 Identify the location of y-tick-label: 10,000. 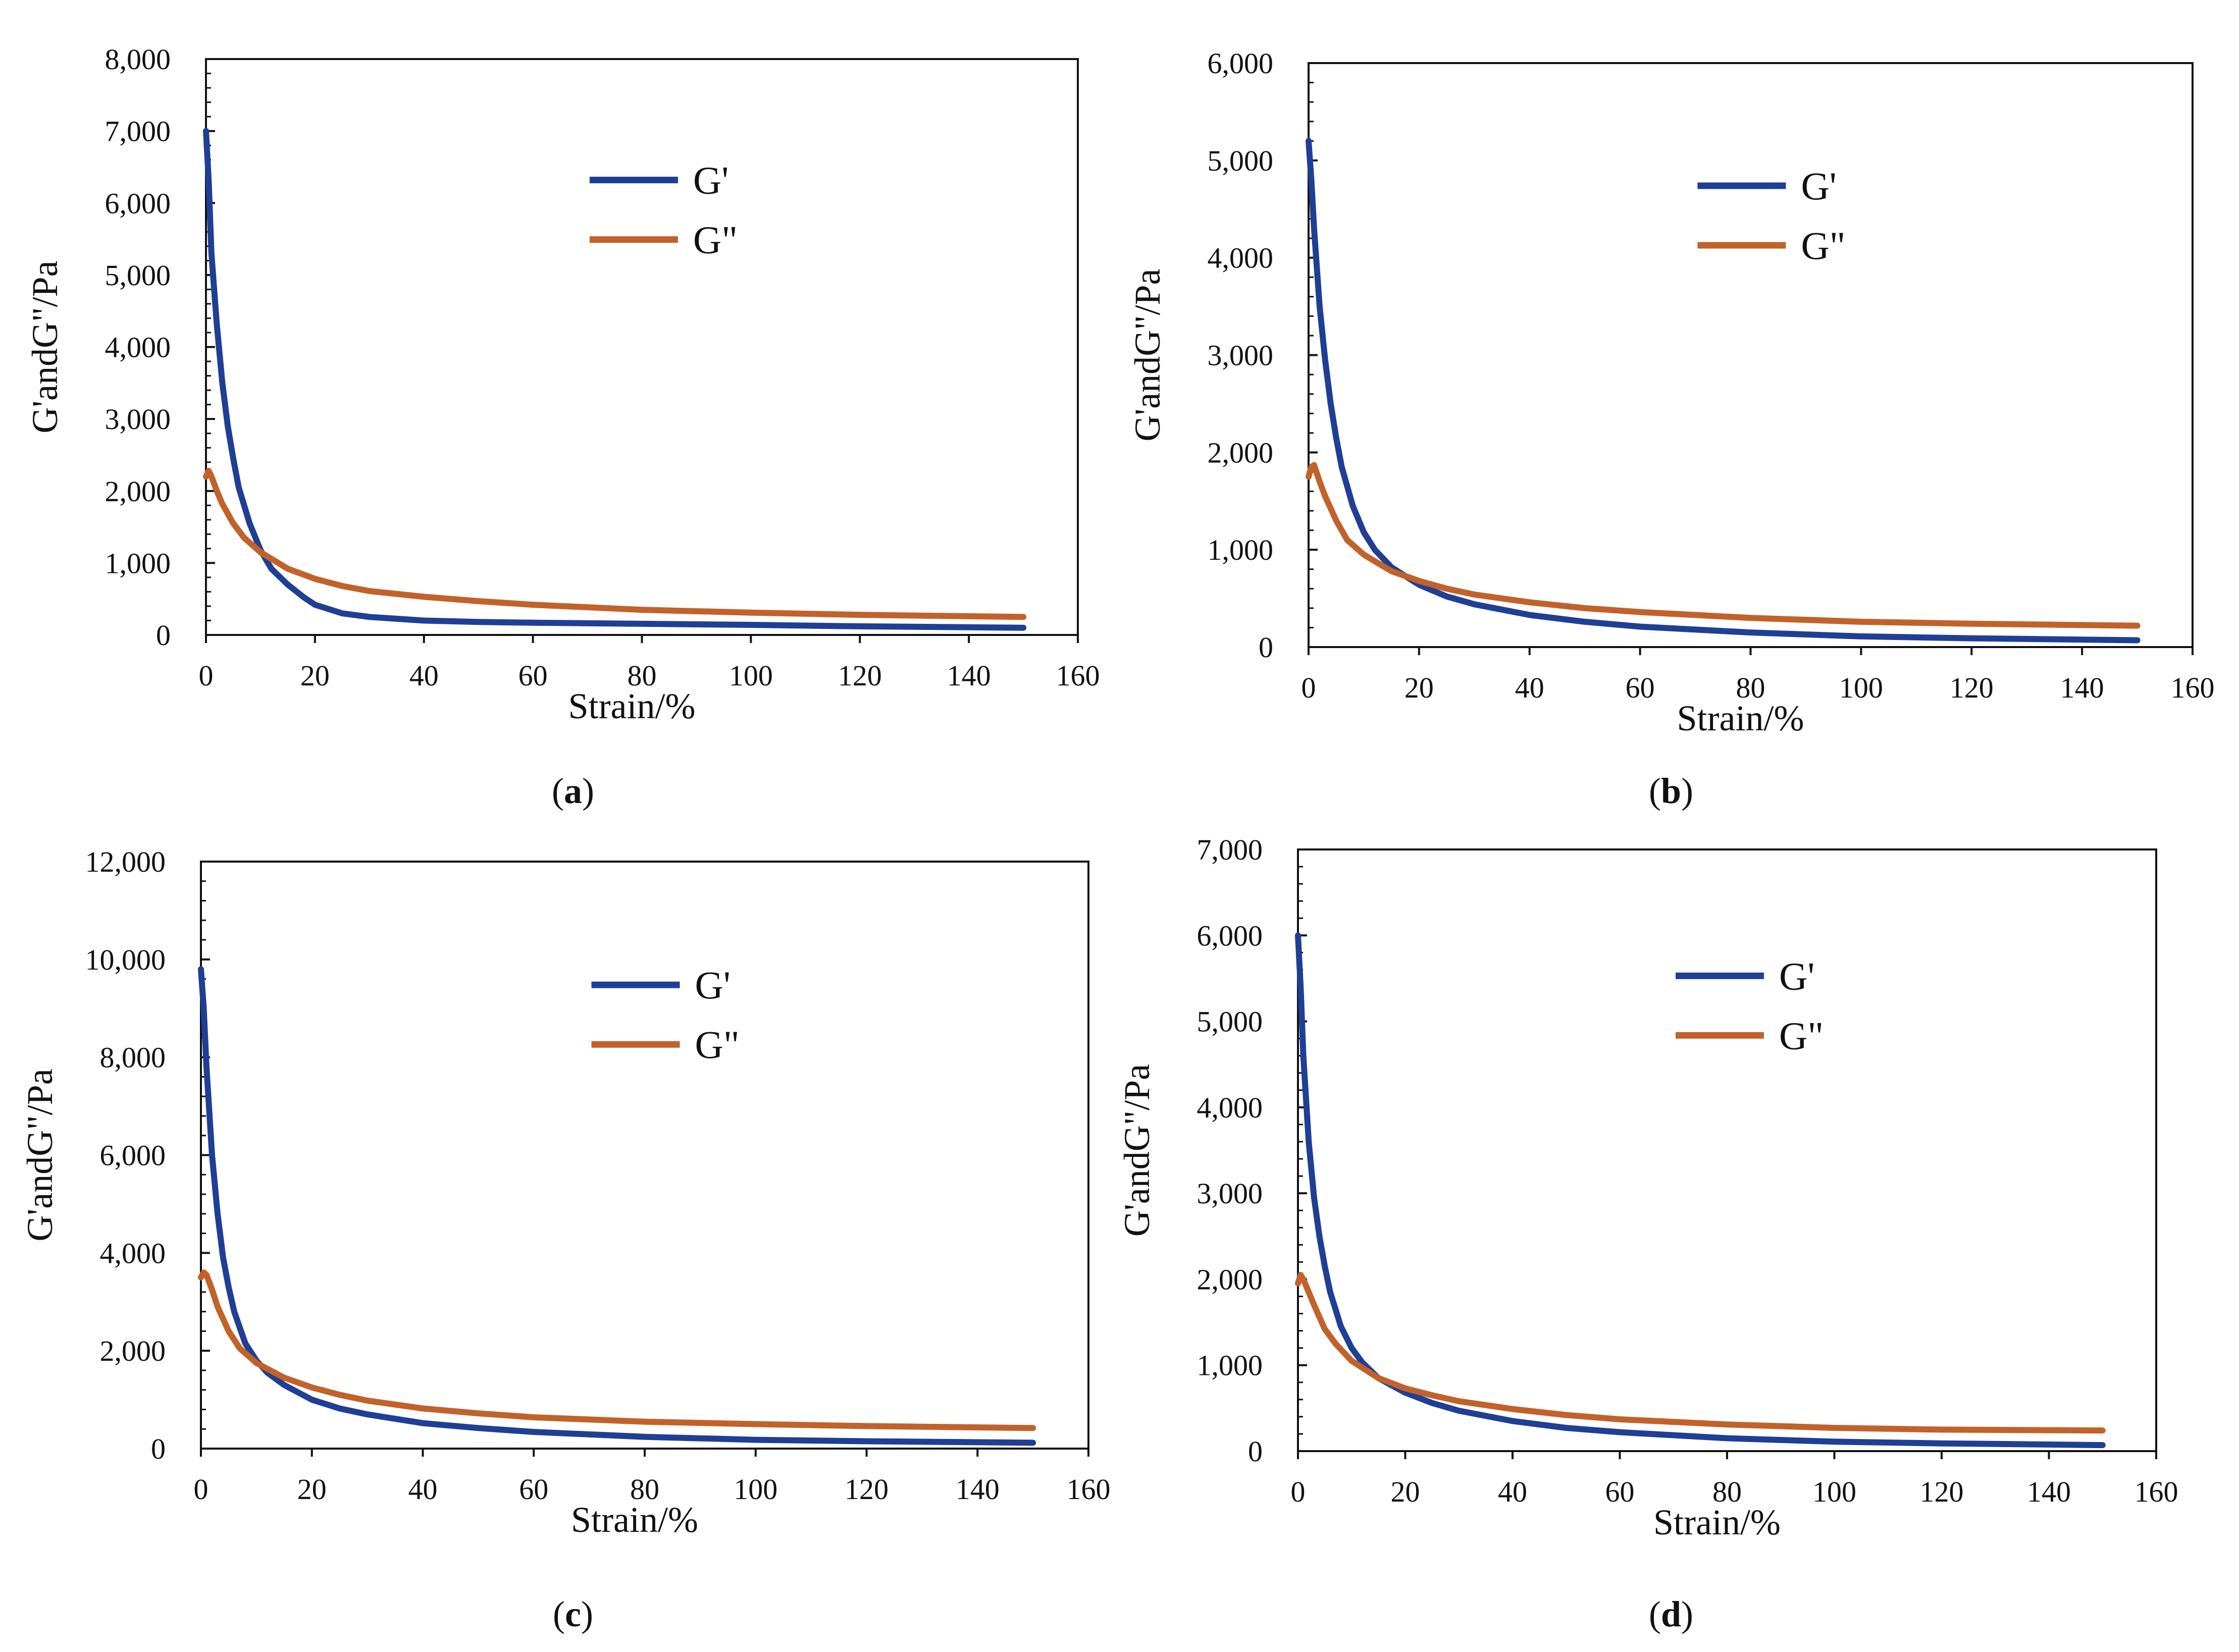
(125, 960).